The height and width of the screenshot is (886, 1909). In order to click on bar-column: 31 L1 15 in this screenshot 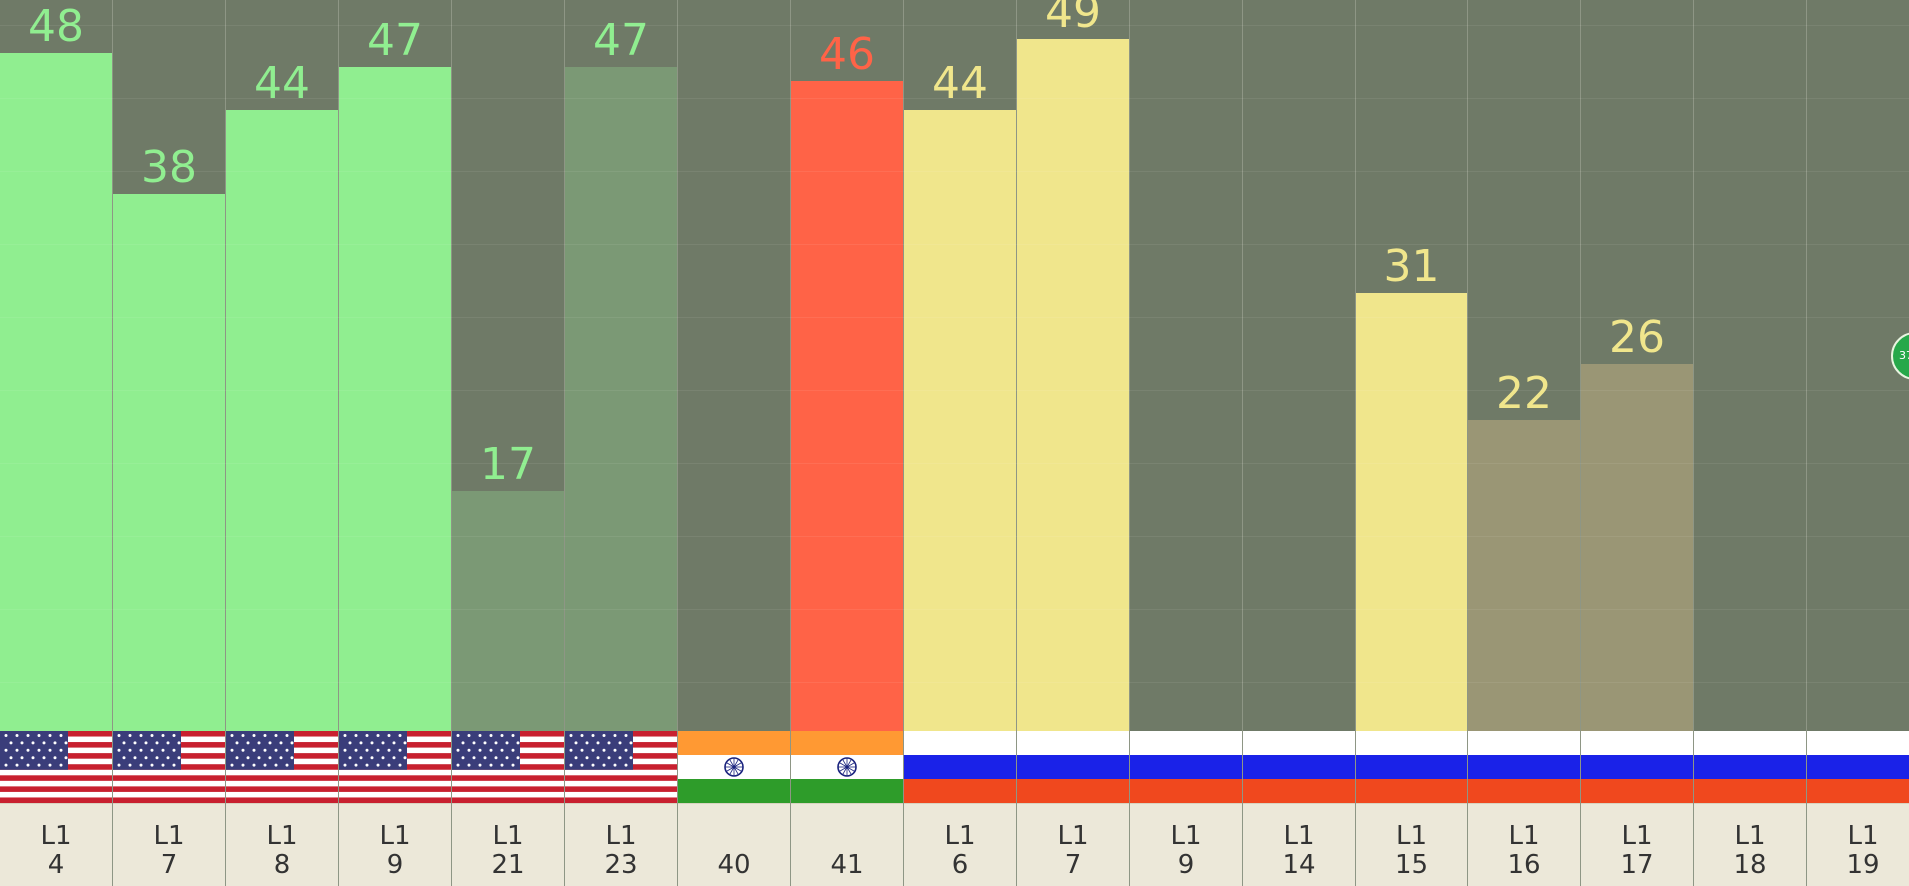, I will do `click(1412, 443)`.